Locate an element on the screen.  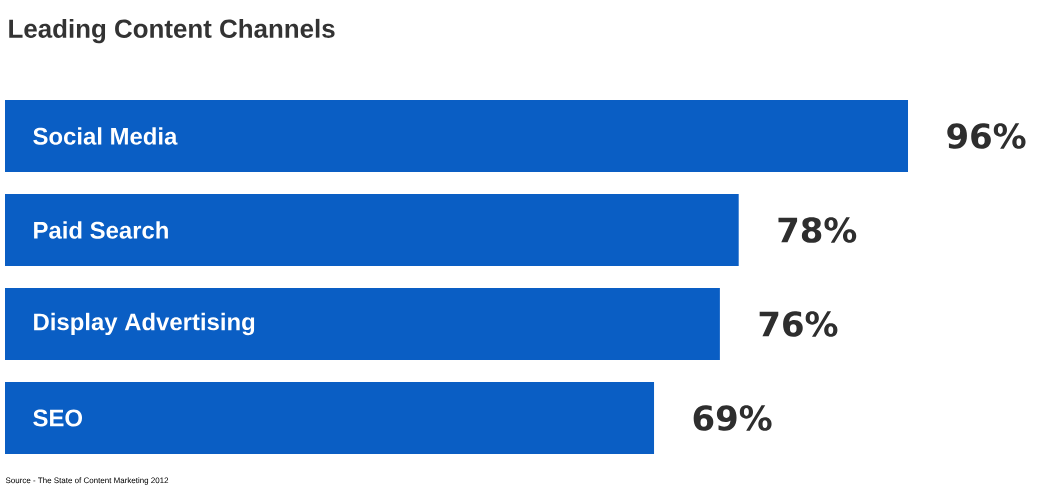
data-label: 69% is located at coordinates (732, 418).